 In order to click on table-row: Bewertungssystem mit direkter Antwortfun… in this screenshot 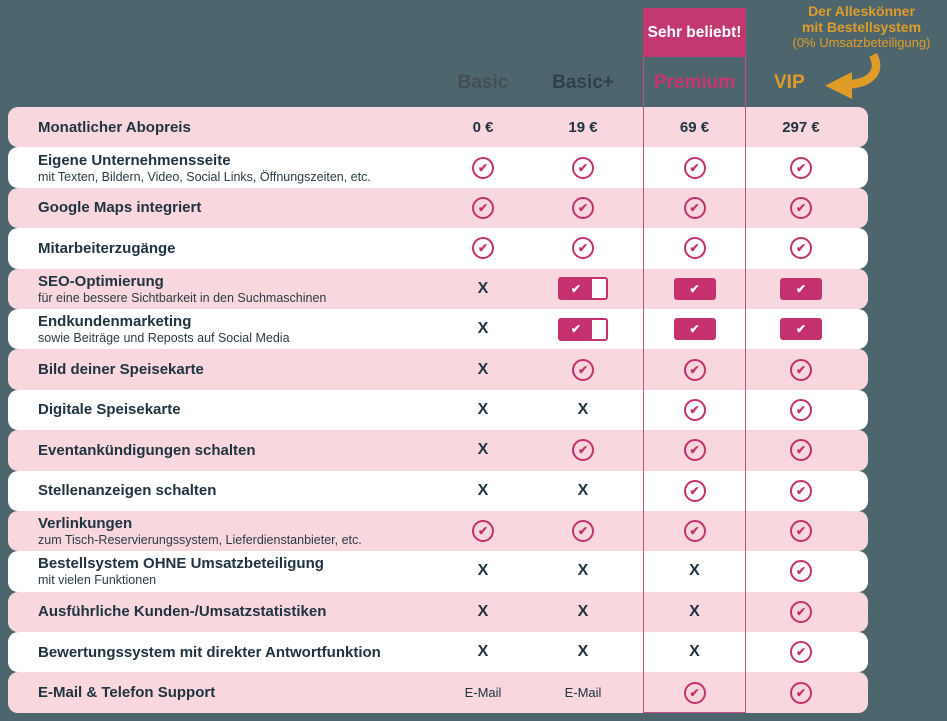, I will do `click(438, 652)`.